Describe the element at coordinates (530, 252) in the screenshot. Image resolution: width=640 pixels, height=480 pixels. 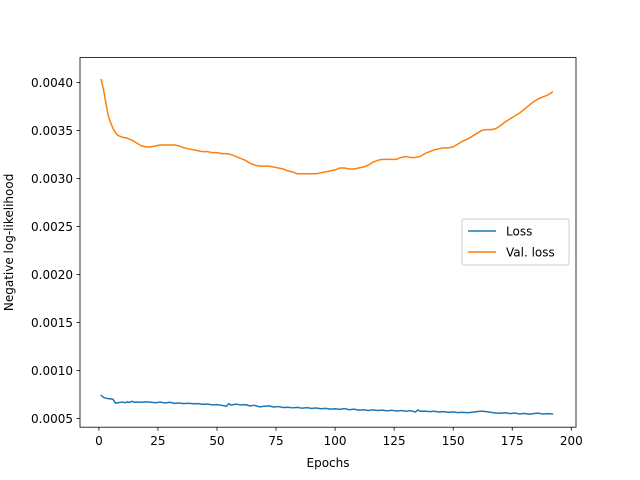
I see `legend-label-1: Val. loss` at that location.